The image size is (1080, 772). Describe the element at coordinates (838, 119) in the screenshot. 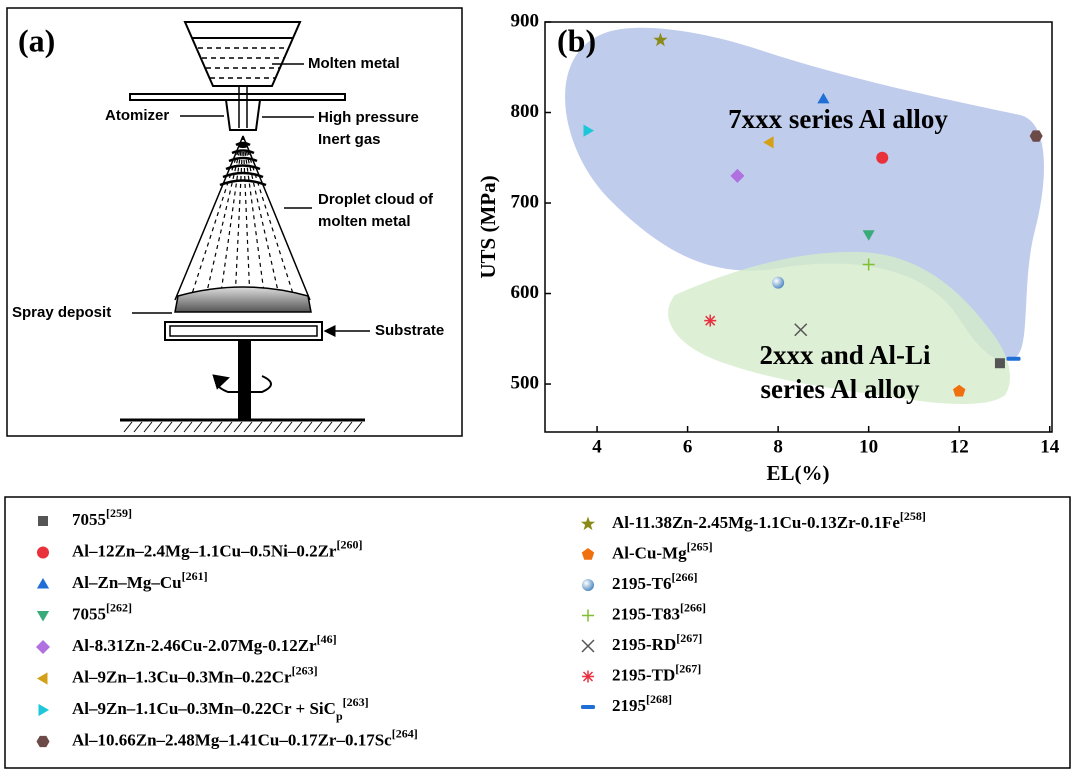

I see `annotation: 7xxx series Al alloy` at that location.